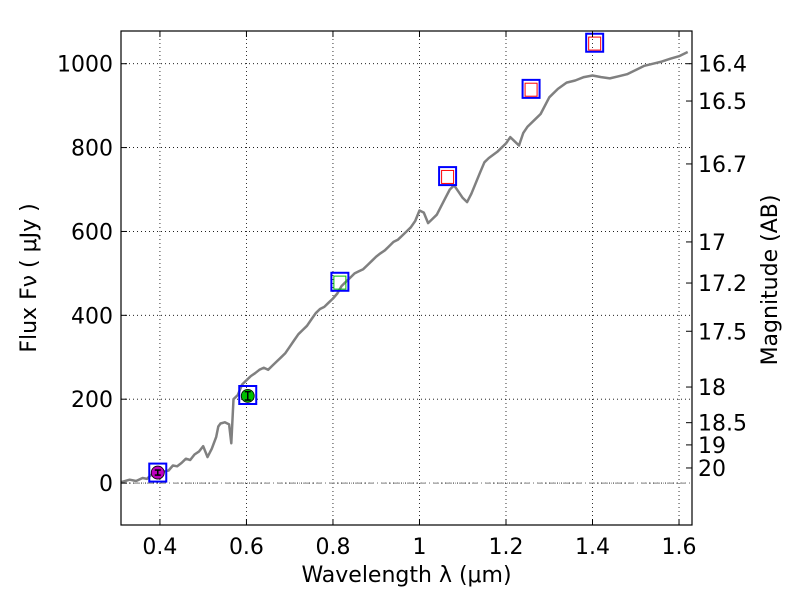  What do you see at coordinates (419, 547) in the screenshot?
I see `x-tick-label: 1` at bounding box center [419, 547].